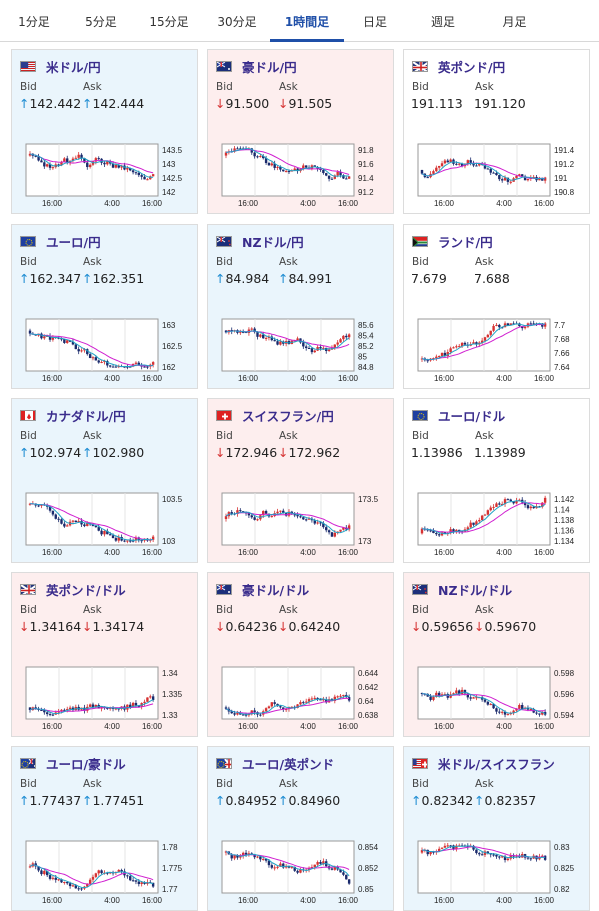  Describe the element at coordinates (492, 278) in the screenshot. I see `ask-value: 7.688` at that location.